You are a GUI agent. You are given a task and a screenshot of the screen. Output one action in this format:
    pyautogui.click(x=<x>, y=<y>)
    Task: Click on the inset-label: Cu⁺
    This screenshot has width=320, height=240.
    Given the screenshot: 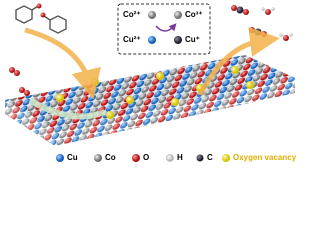 What is the action you would take?
    pyautogui.click(x=192, y=39)
    